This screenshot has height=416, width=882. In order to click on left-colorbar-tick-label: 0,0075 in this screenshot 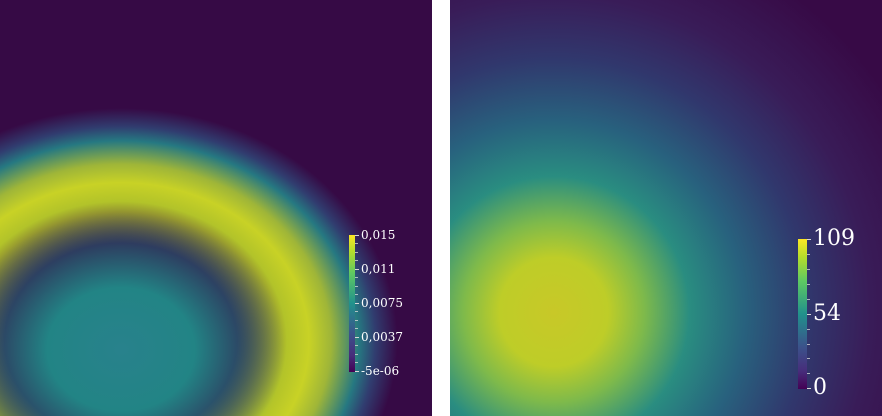, I will do `click(382, 303)`.